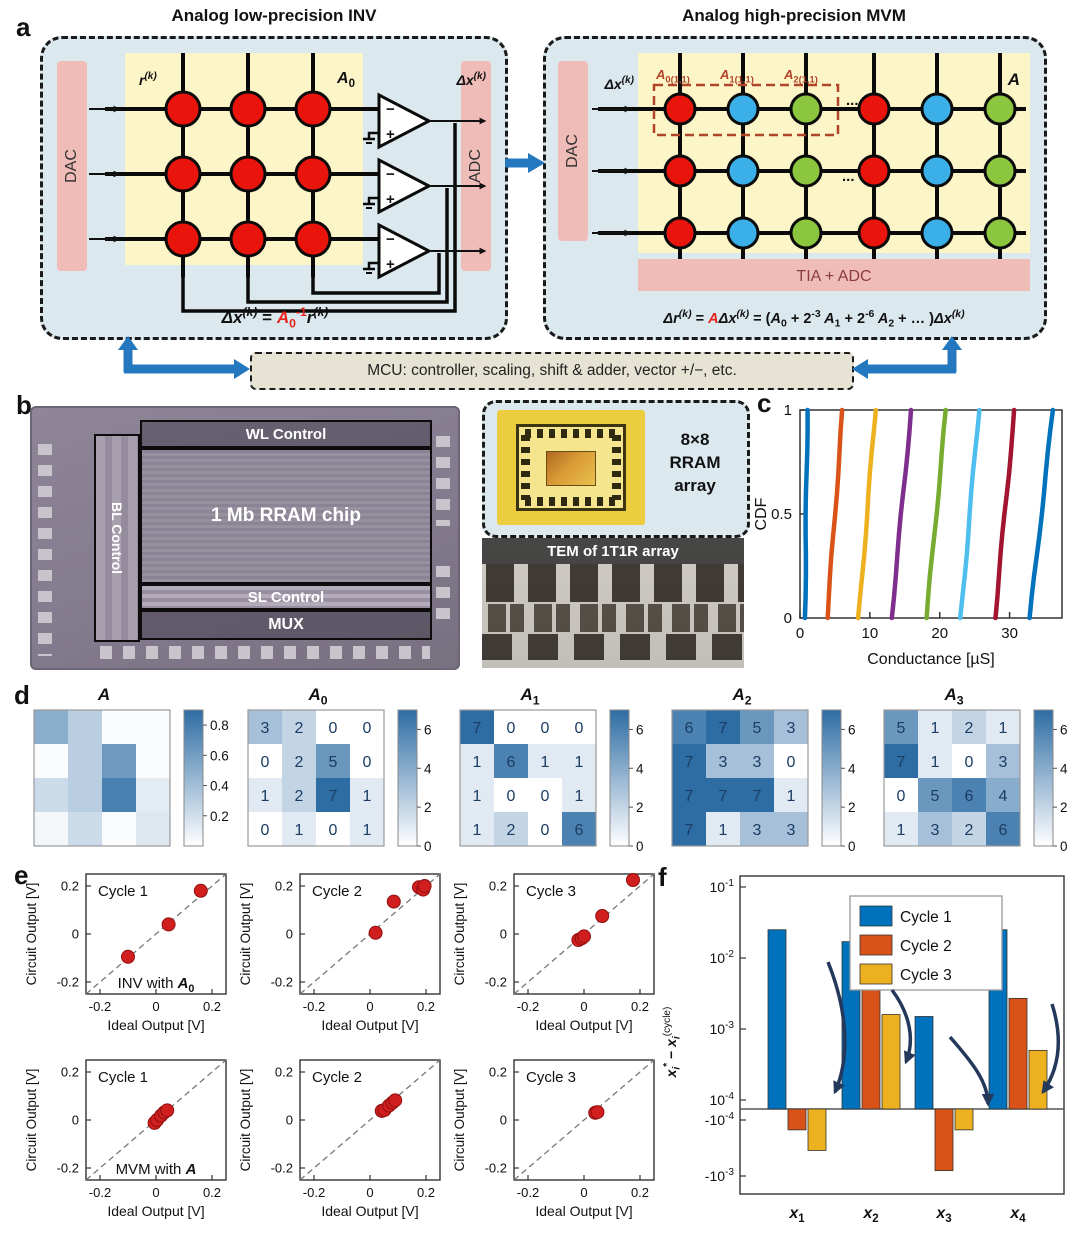 The width and height of the screenshot is (1080, 1239). Describe the element at coordinates (721, 1099) in the screenshot. I see `svg-text: 10⁻⁴` at that location.